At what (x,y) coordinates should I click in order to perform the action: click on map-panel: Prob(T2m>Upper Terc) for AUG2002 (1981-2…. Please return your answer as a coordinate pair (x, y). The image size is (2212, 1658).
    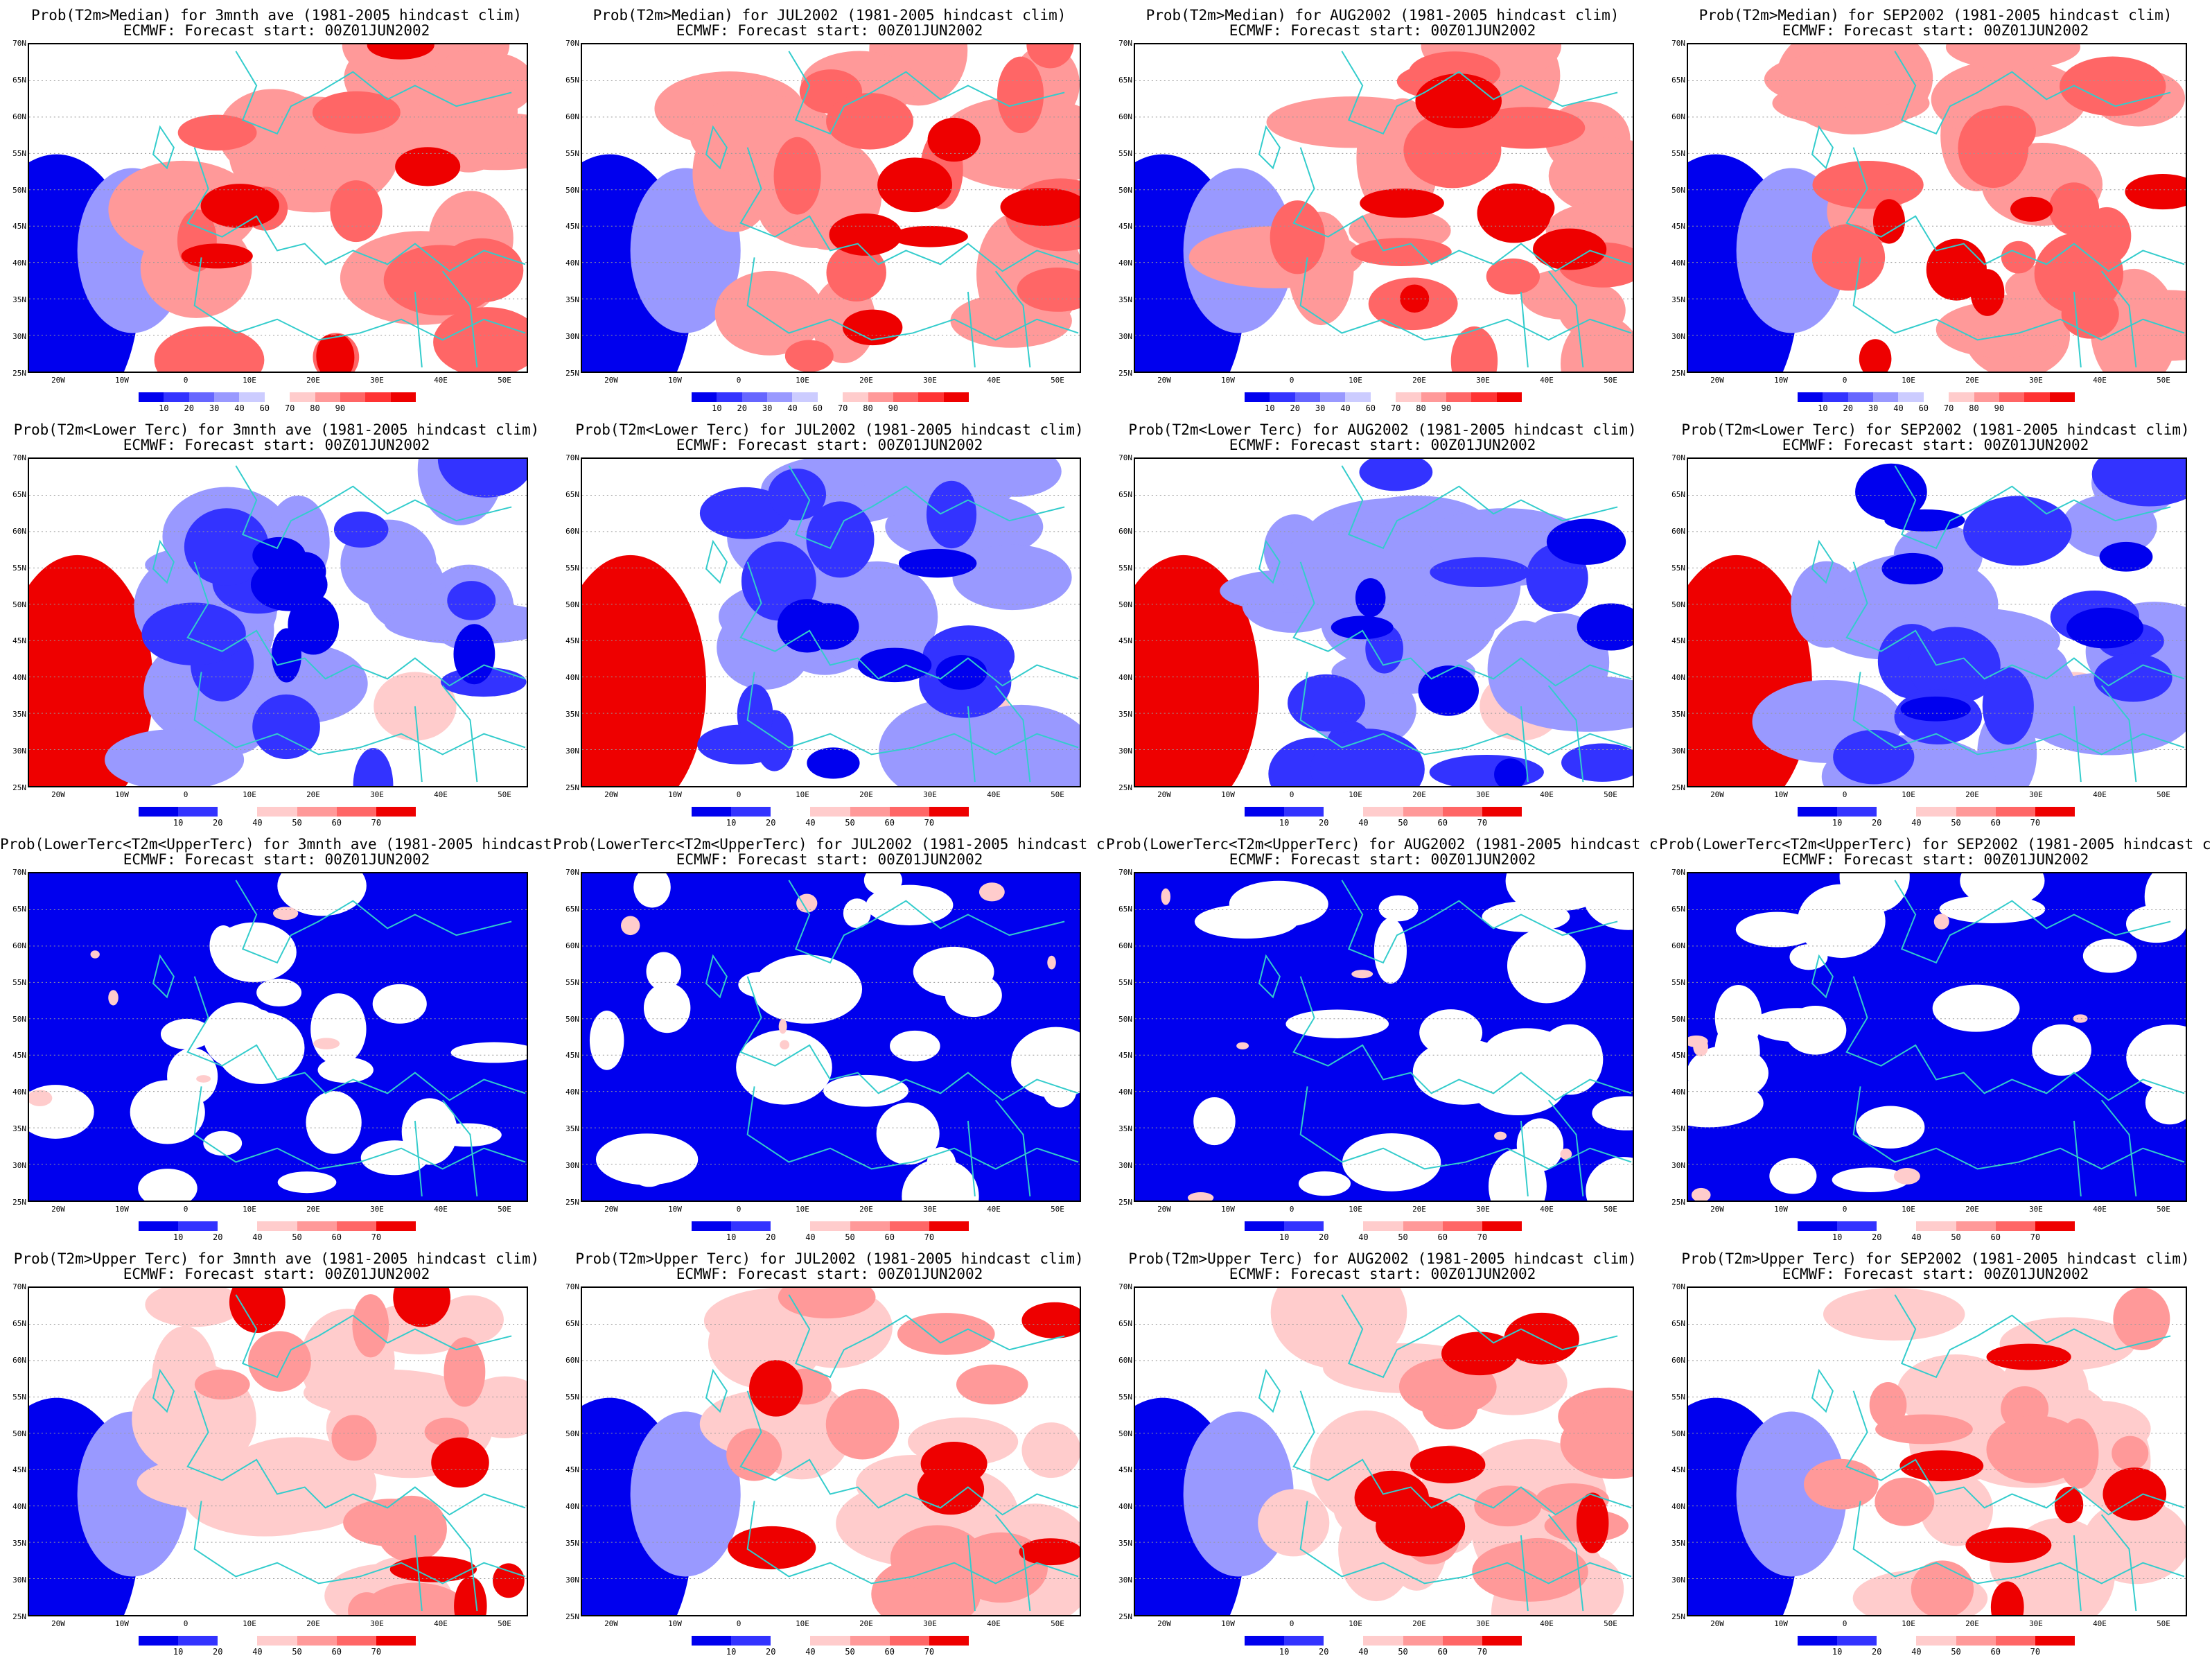
    Looking at the image, I should click on (1382, 1451).